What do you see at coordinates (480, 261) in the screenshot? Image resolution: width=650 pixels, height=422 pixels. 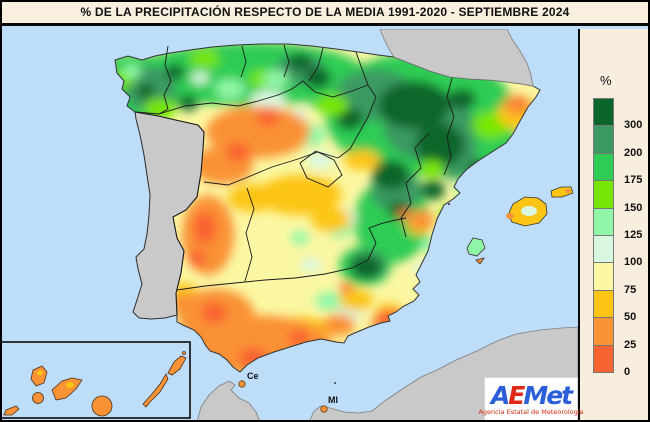 I see `formentera-island` at bounding box center [480, 261].